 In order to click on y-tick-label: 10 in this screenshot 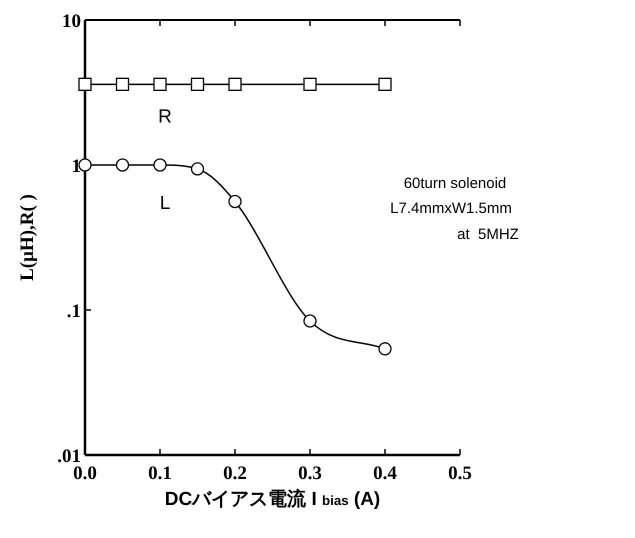, I will do `click(71, 21)`.